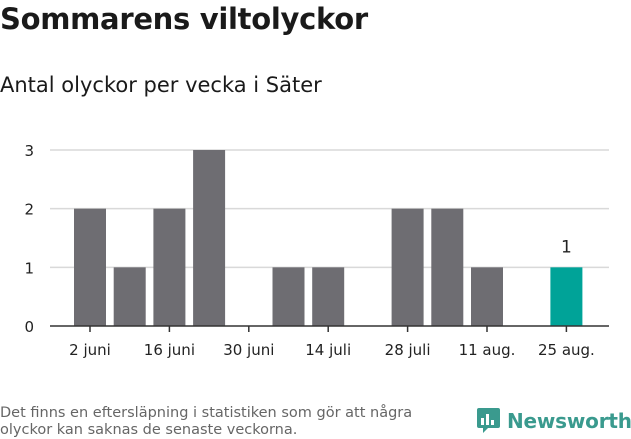 Image resolution: width=631 pixels, height=439 pixels. Describe the element at coordinates (29, 327) in the screenshot. I see `y-tick-label: 0` at that location.